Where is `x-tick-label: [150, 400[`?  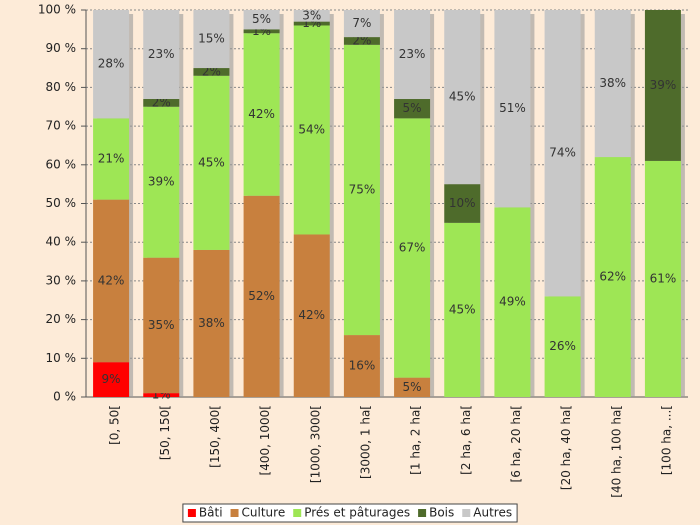 x-tick-label: [150, 400[ is located at coordinates (215, 436).